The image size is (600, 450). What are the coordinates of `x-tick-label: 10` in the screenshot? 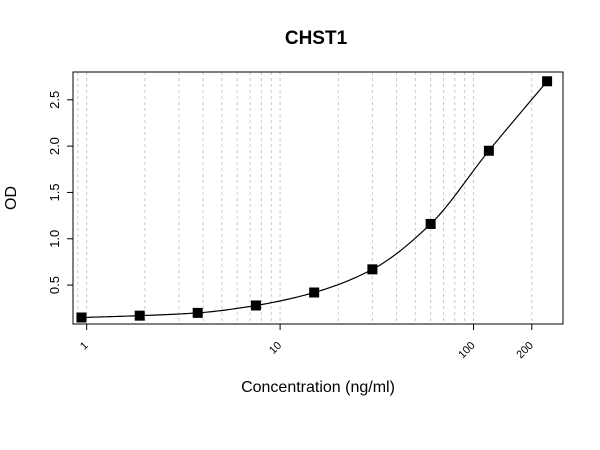 It's located at (275, 348).